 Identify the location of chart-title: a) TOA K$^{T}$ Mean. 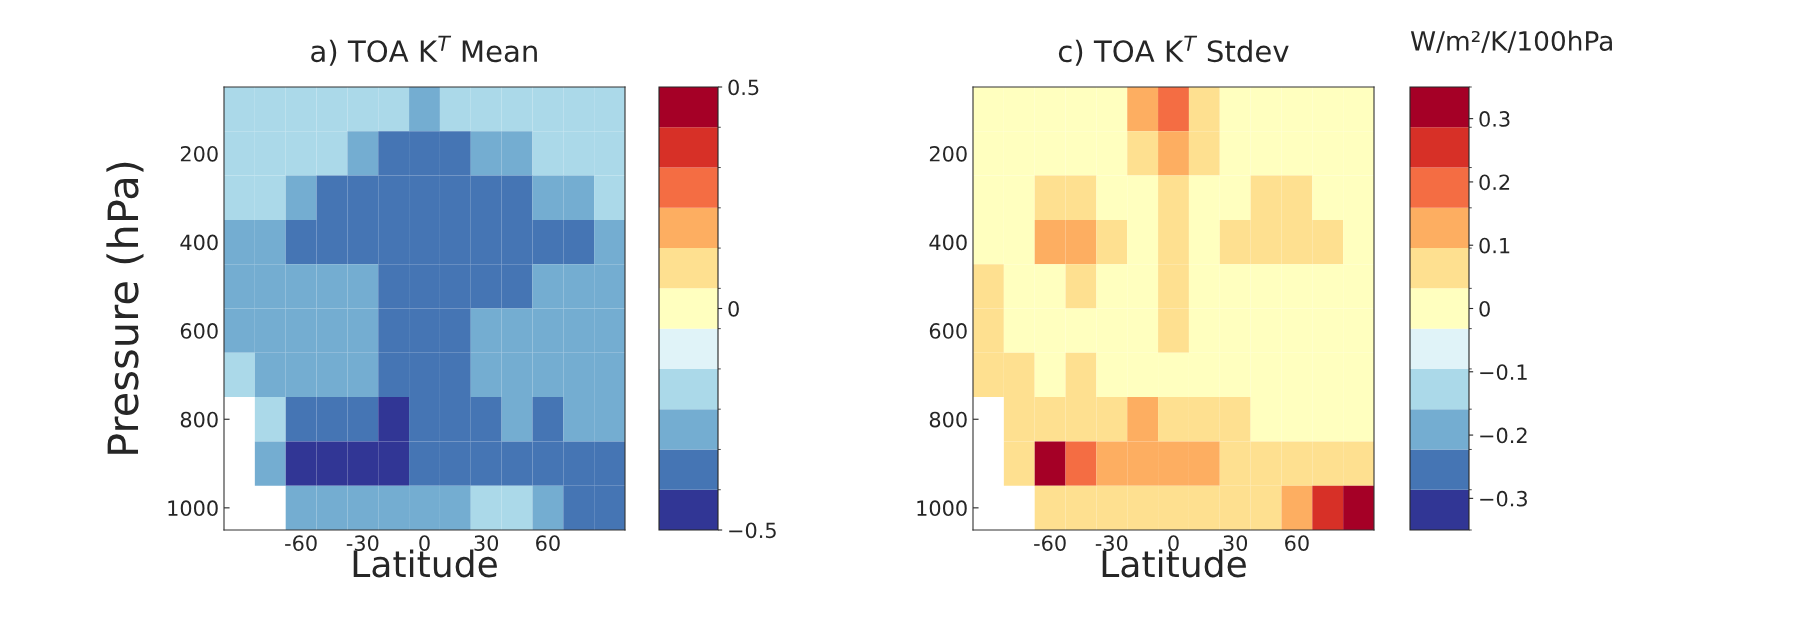
(424, 50).